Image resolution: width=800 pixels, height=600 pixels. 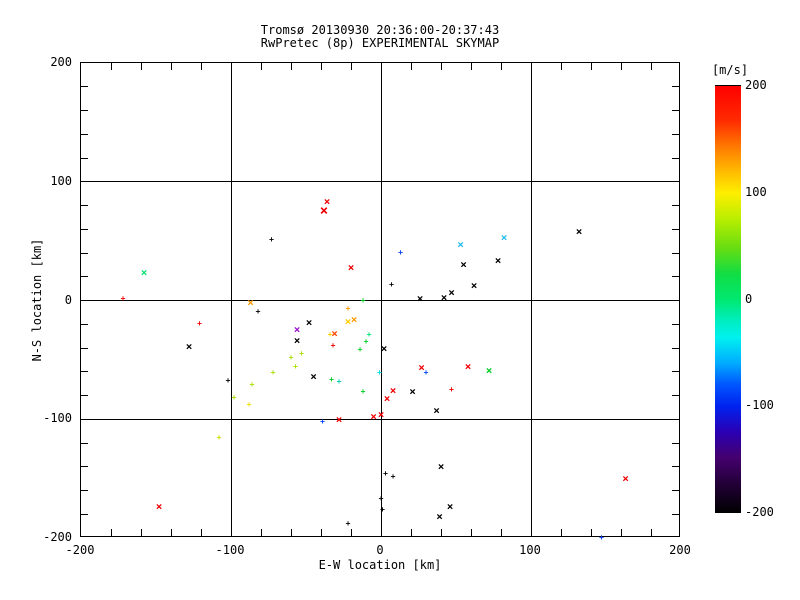 What do you see at coordinates (61, 62) in the screenshot?
I see `y-tick-label: 200` at bounding box center [61, 62].